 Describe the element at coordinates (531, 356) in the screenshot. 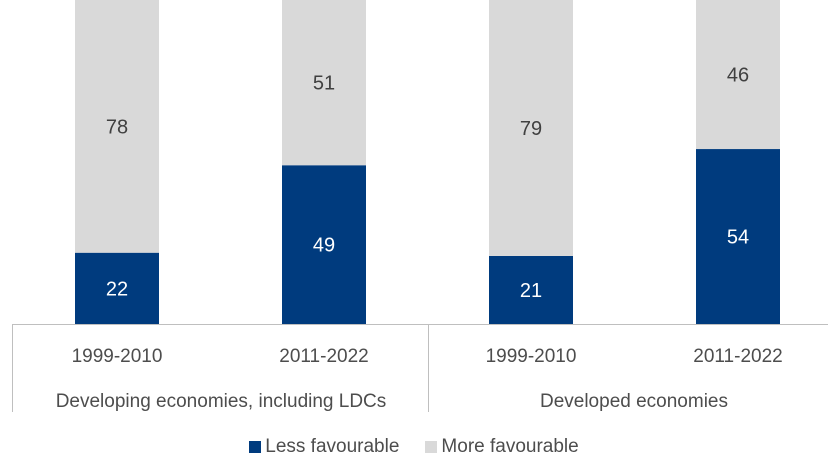

I see `x-tick-label-3: 1999-2010` at that location.